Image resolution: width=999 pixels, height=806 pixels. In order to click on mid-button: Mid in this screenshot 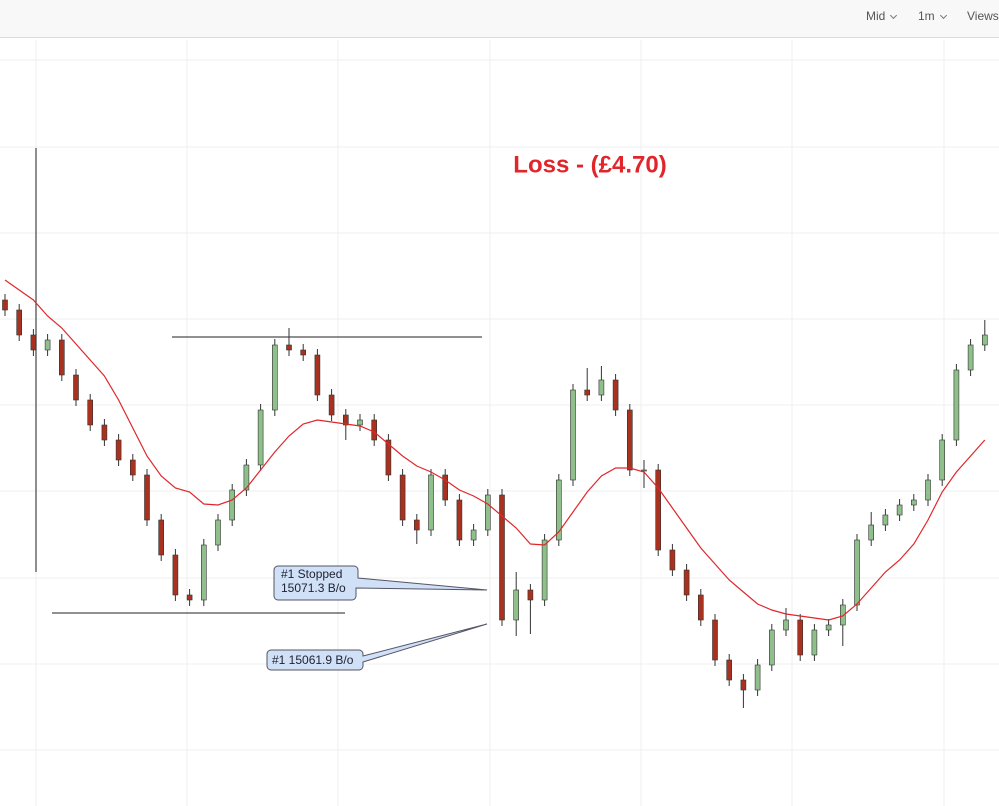, I will do `click(881, 16)`.